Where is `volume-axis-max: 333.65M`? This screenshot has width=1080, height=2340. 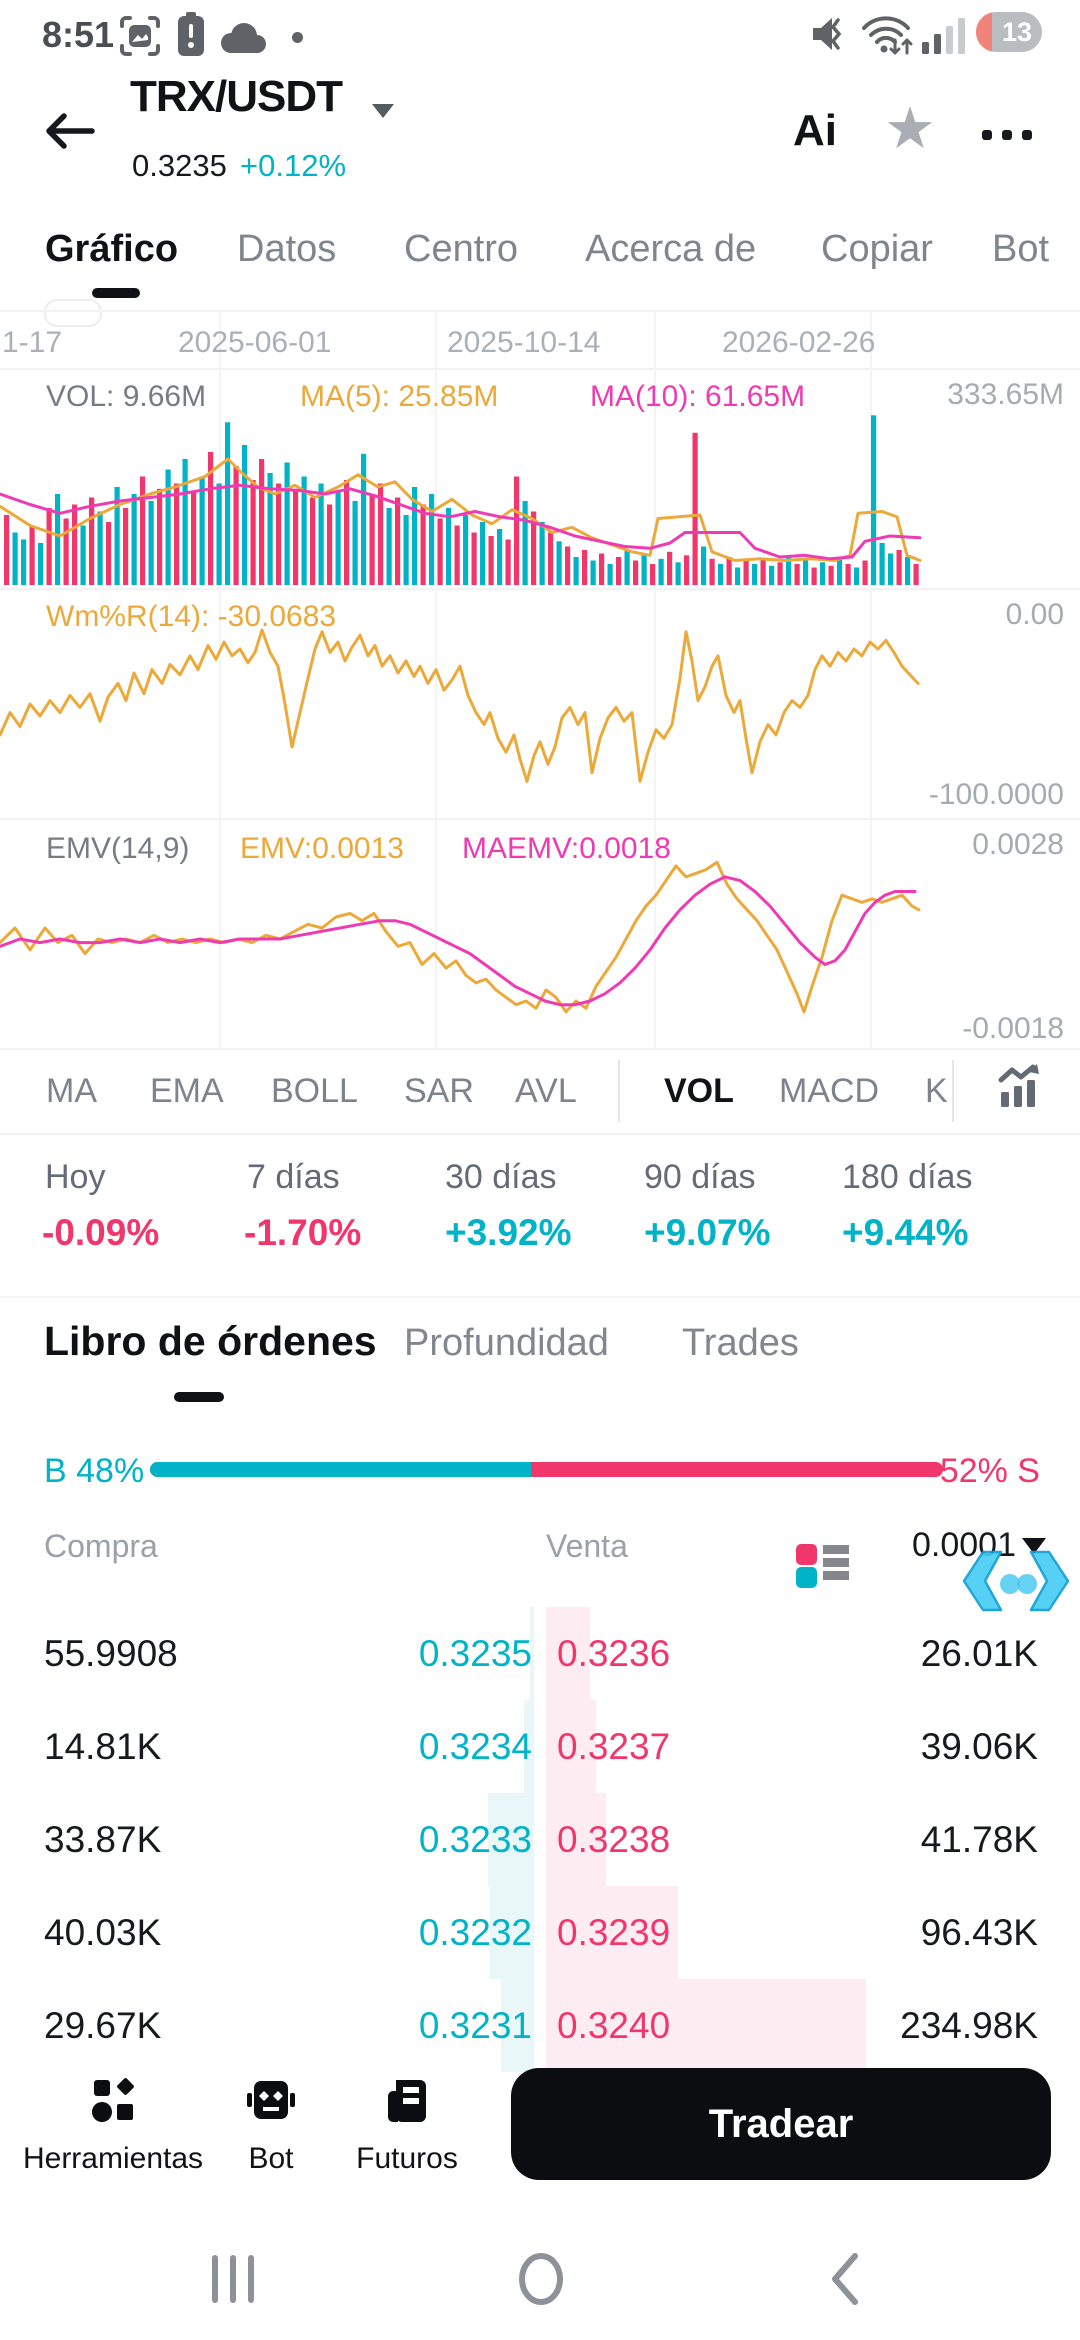
volume-axis-max: 333.65M is located at coordinates (1005, 394).